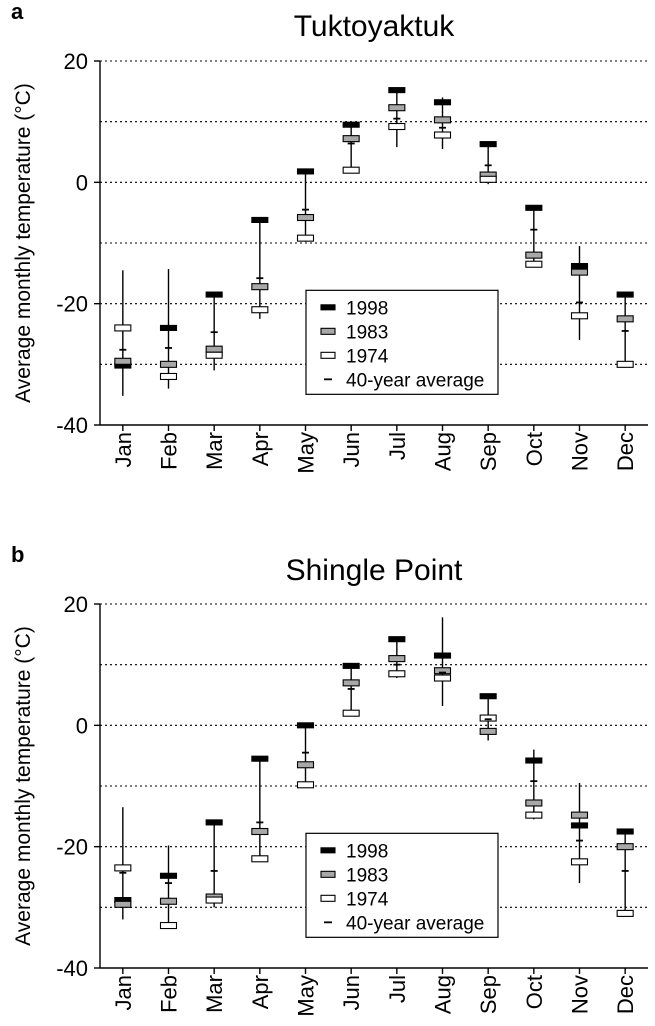 Image resolution: width=655 pixels, height=1026 pixels. Describe the element at coordinates (123, 449) in the screenshot. I see `x-tick-label: Jan` at that location.